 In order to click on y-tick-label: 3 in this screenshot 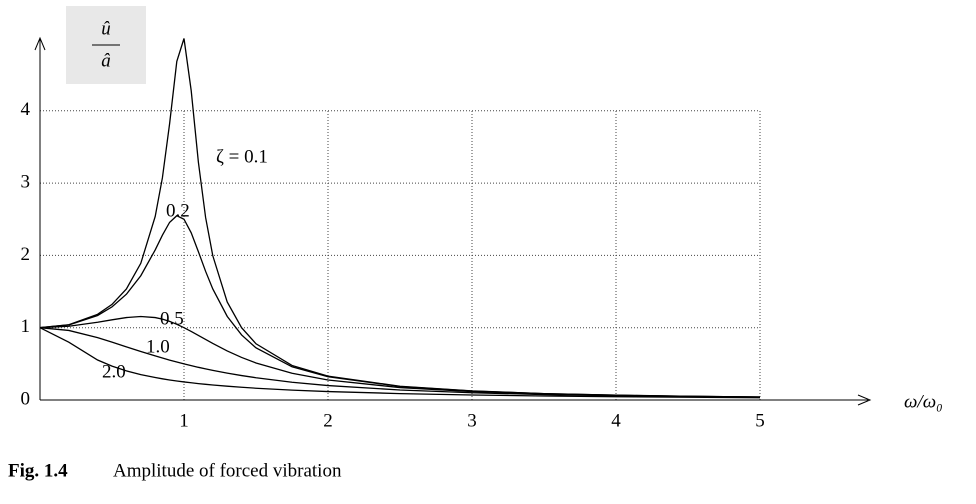, I will do `click(26, 181)`.